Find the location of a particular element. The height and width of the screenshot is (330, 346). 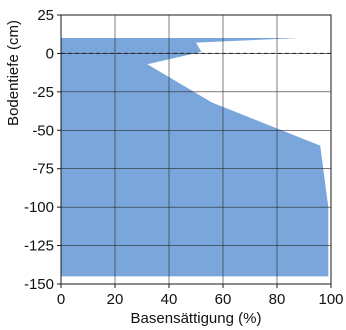

y-axis: 25 0 -25 -50 -75 -100 -125 -150 is located at coordinates (42, 150).